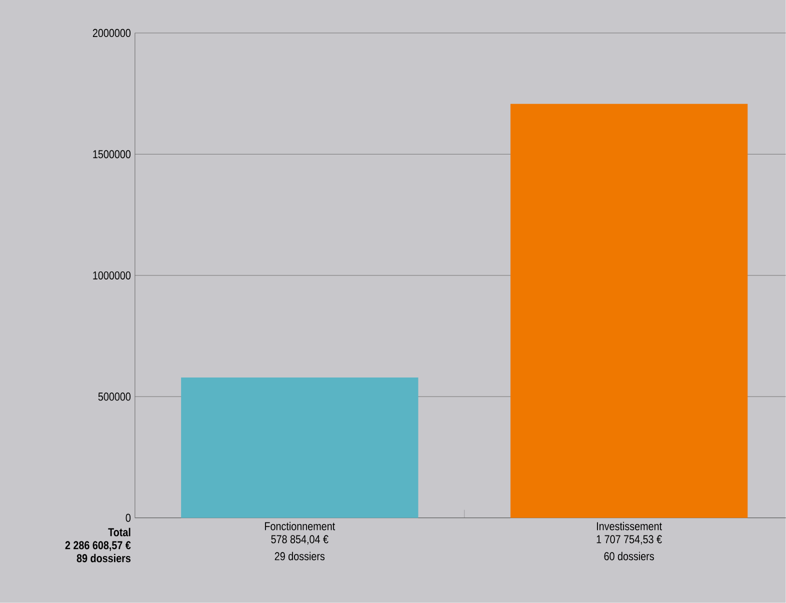  What do you see at coordinates (112, 275) in the screenshot?
I see `y-tick-label: 1000000` at bounding box center [112, 275].